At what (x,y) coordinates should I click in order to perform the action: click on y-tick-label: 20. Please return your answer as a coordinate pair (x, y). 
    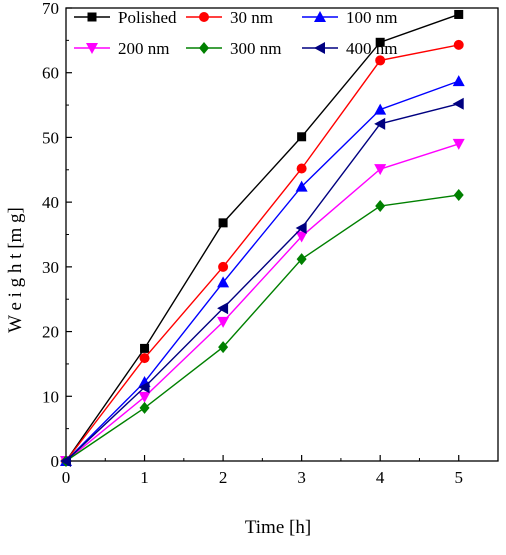
    Looking at the image, I should click on (50, 332).